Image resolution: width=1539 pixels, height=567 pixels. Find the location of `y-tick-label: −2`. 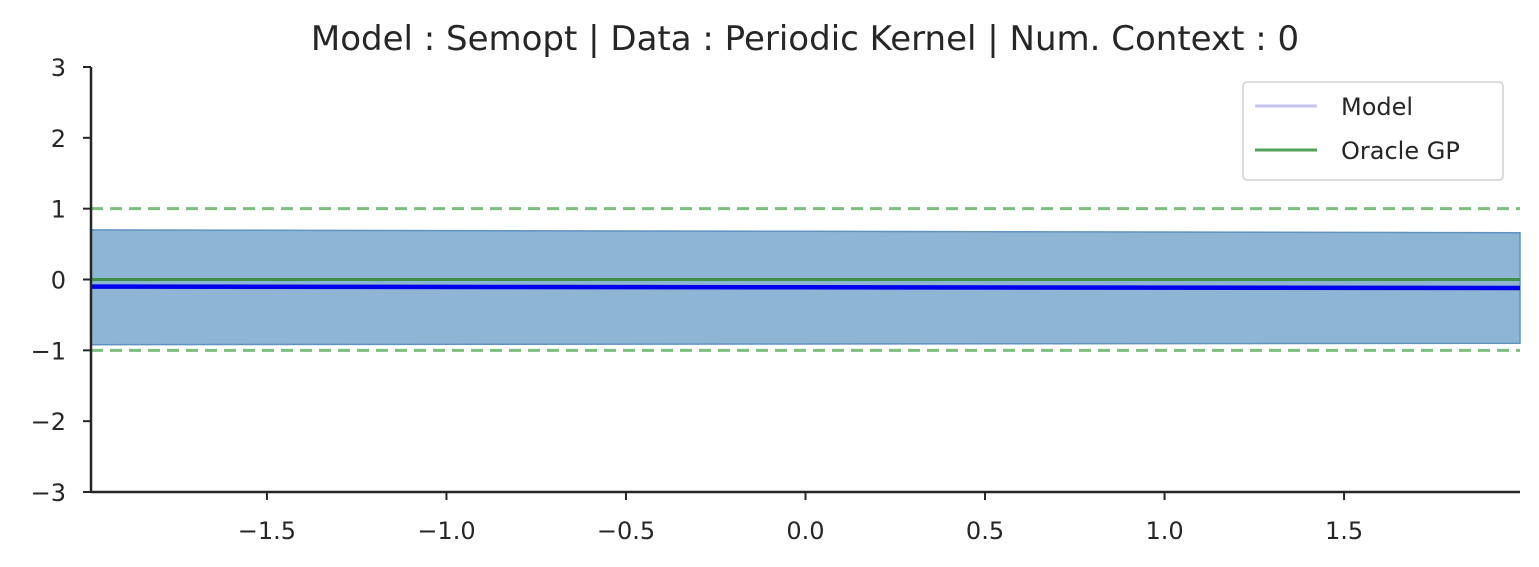

y-tick-label: −2 is located at coordinates (48, 422).